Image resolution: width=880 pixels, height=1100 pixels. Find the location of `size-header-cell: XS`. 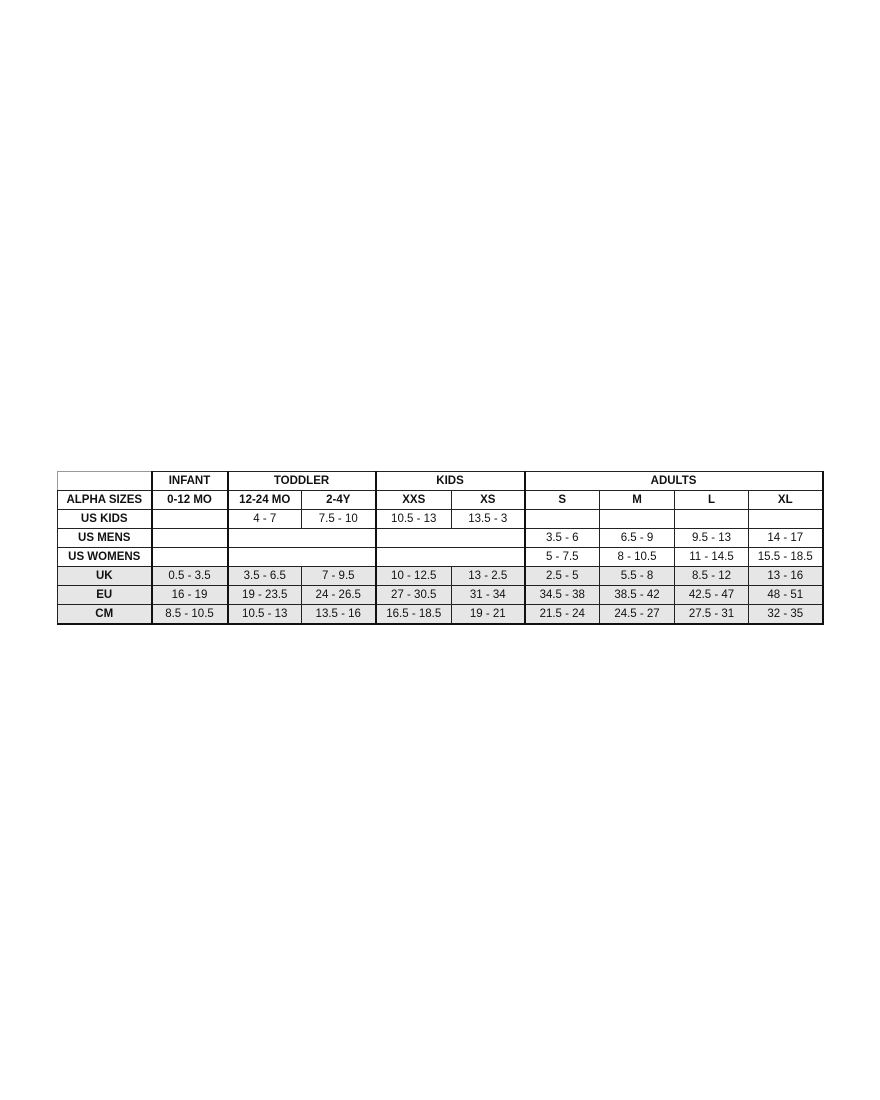

size-header-cell: XS is located at coordinates (488, 500).